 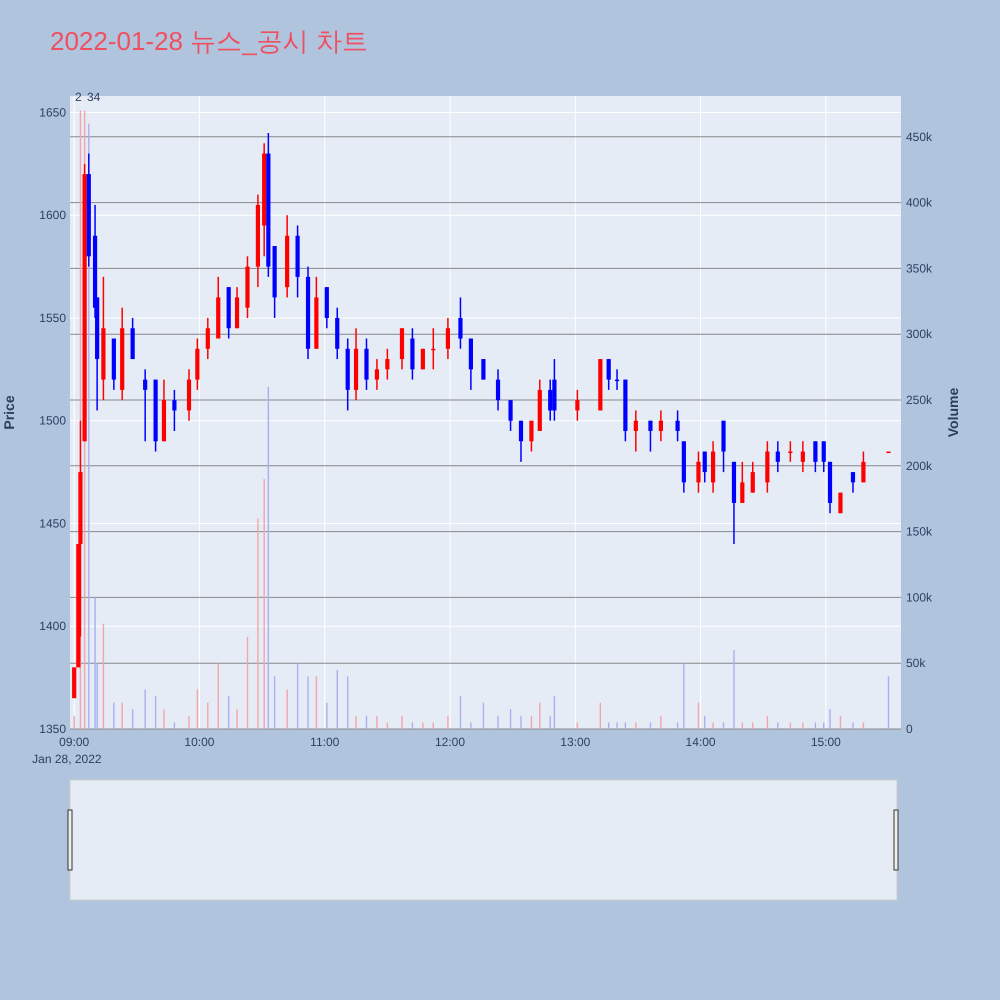 What do you see at coordinates (209, 41) in the screenshot?
I see `chart-title: 2022-01-28 뉴스_공시 차트` at bounding box center [209, 41].